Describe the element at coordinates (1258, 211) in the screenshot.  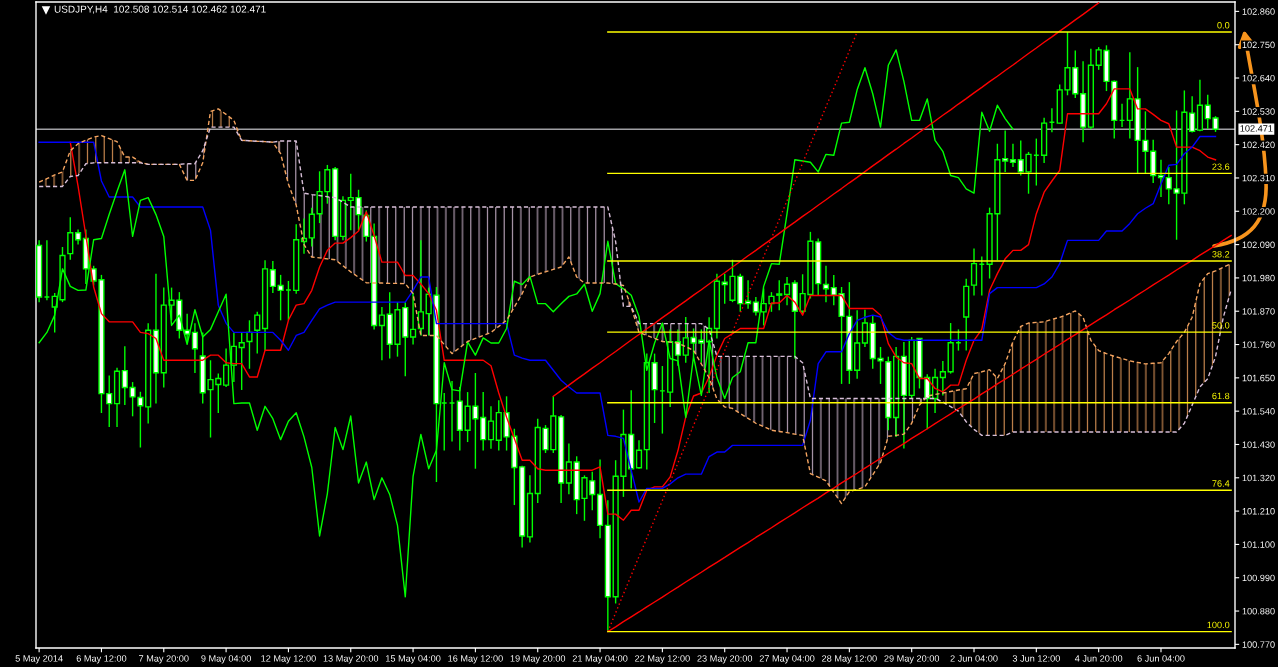
I see `y-tick-label: 102.200` at that location.